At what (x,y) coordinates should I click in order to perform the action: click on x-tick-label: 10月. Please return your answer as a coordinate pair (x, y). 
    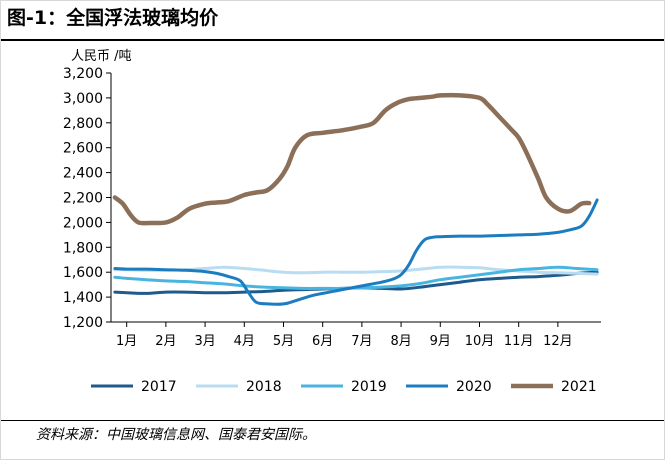
    Looking at the image, I should click on (480, 341).